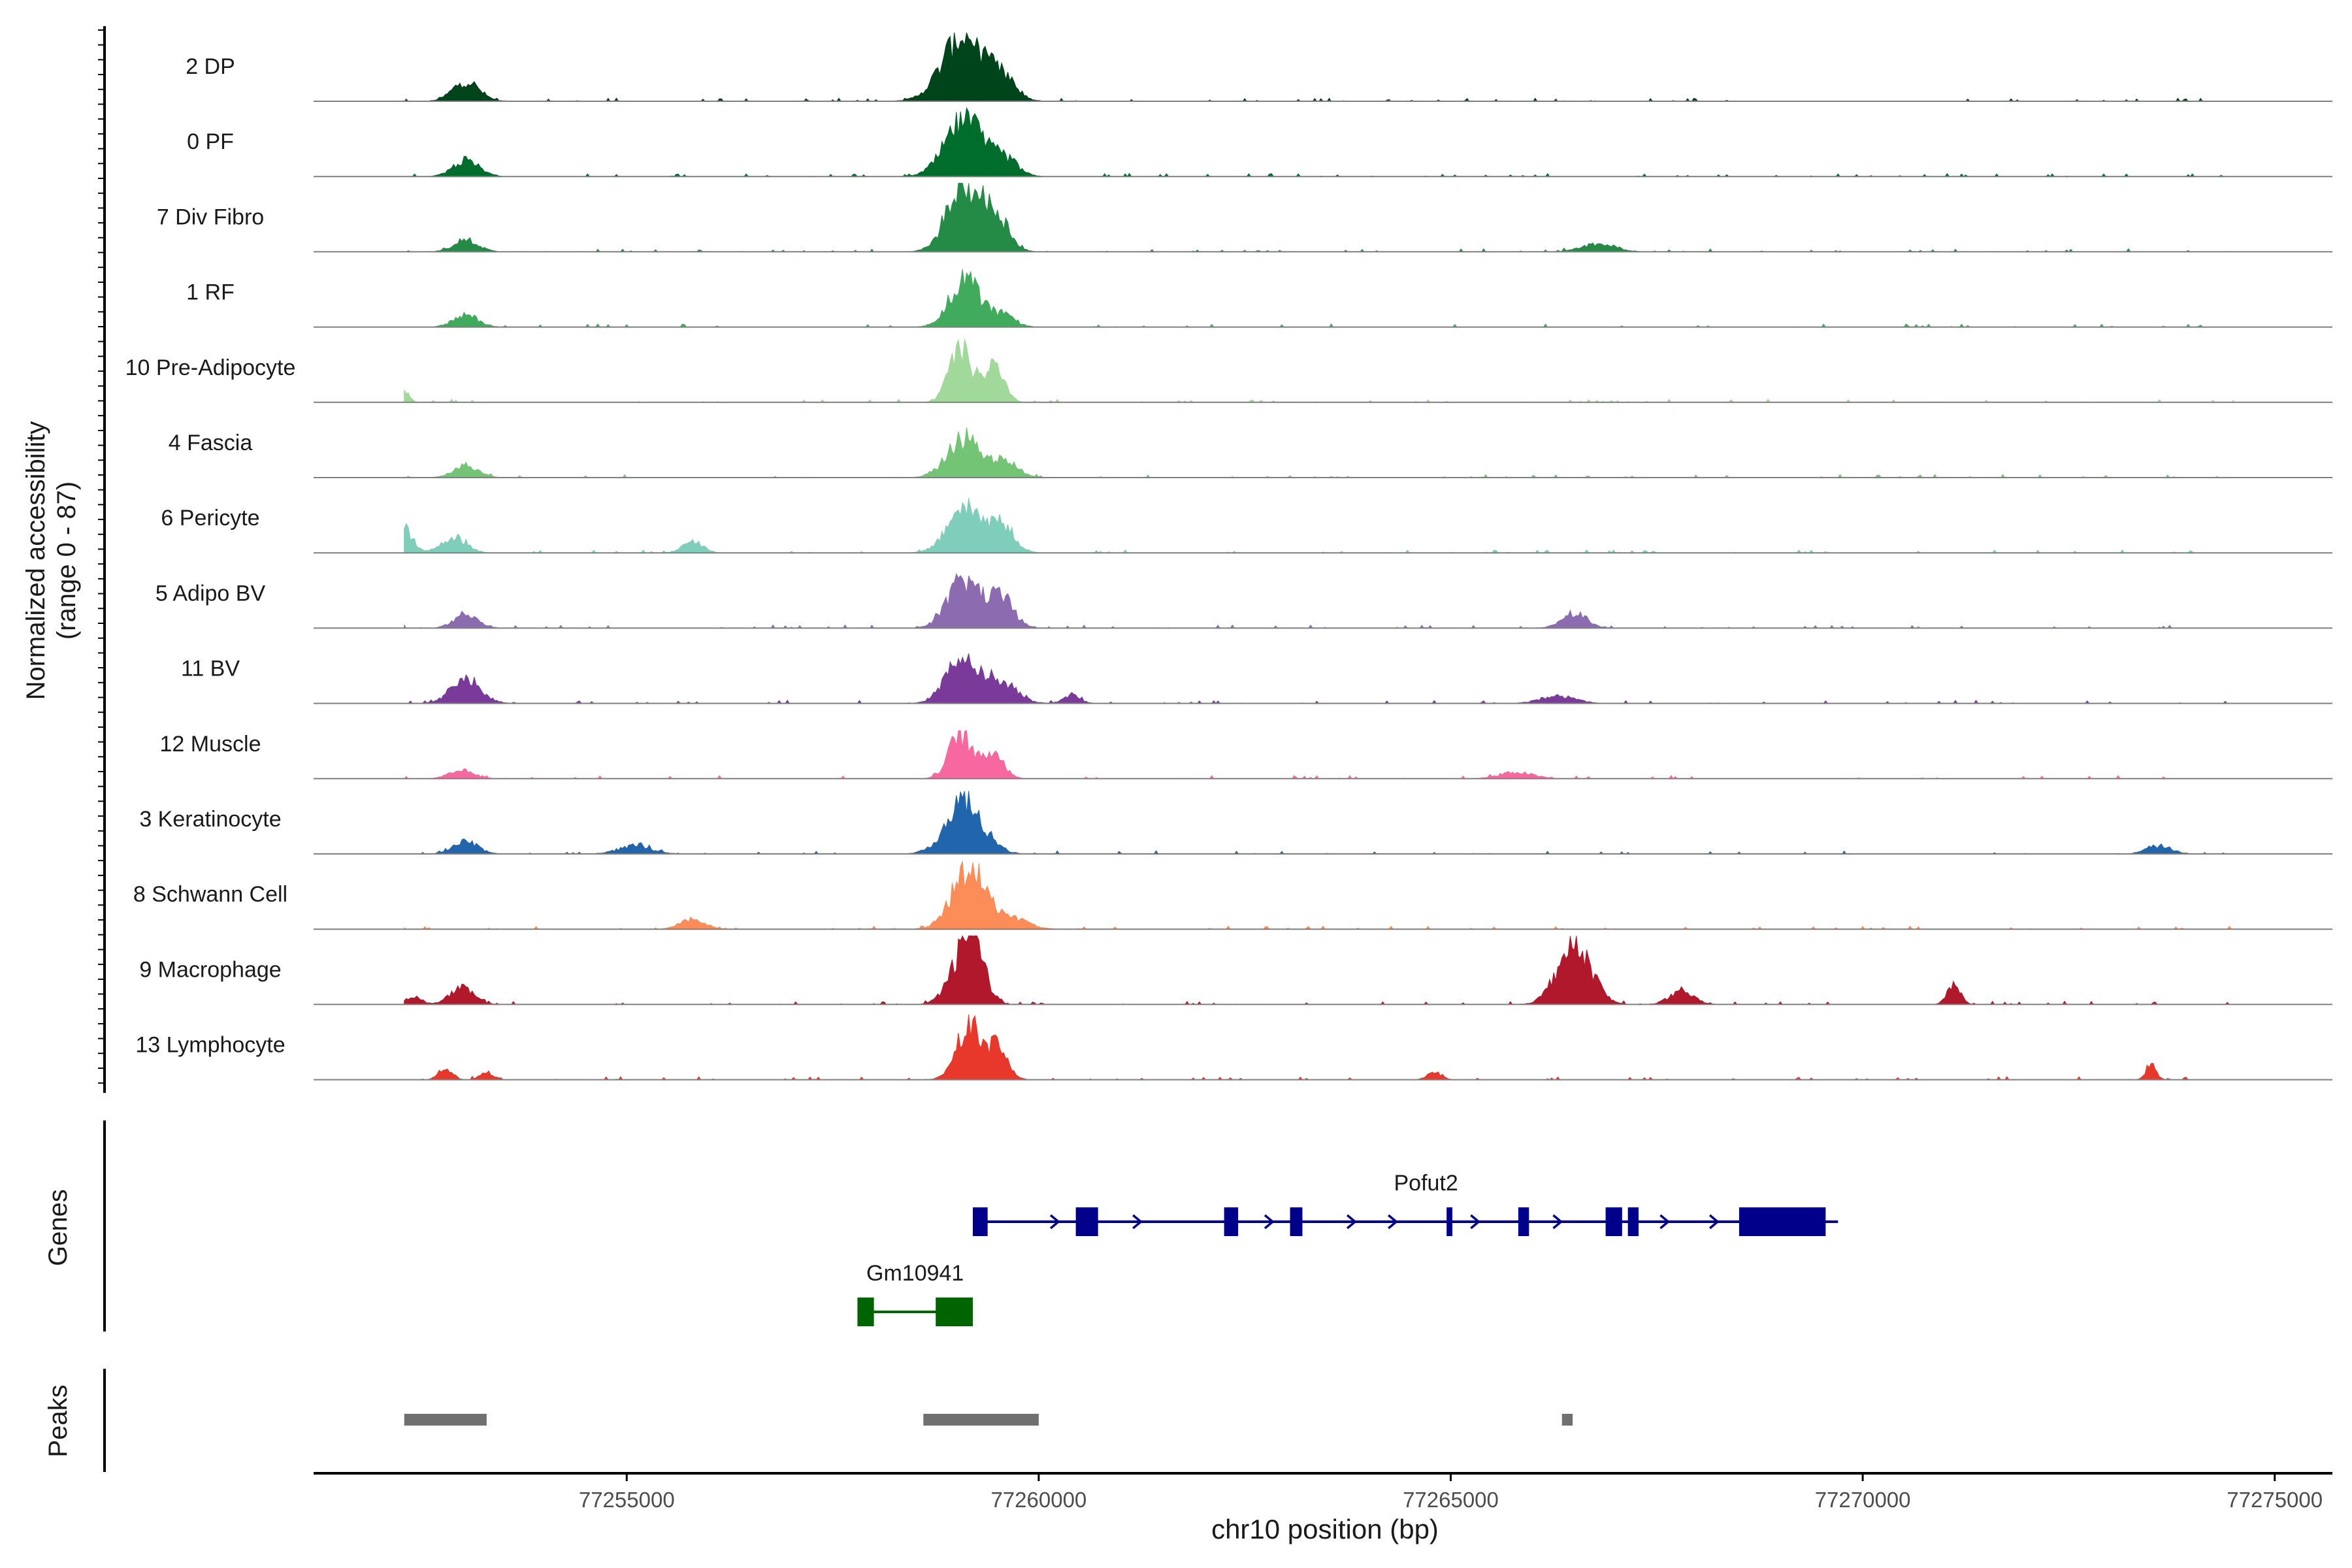 The width and height of the screenshot is (2352, 1568). I want to click on track-10: 12 Muscle, so click(1246, 754).